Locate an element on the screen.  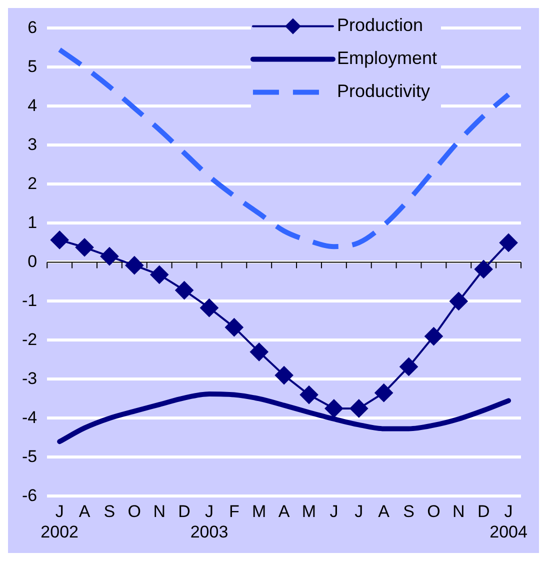
y-tick-label: 0 is located at coordinates (33, 261).